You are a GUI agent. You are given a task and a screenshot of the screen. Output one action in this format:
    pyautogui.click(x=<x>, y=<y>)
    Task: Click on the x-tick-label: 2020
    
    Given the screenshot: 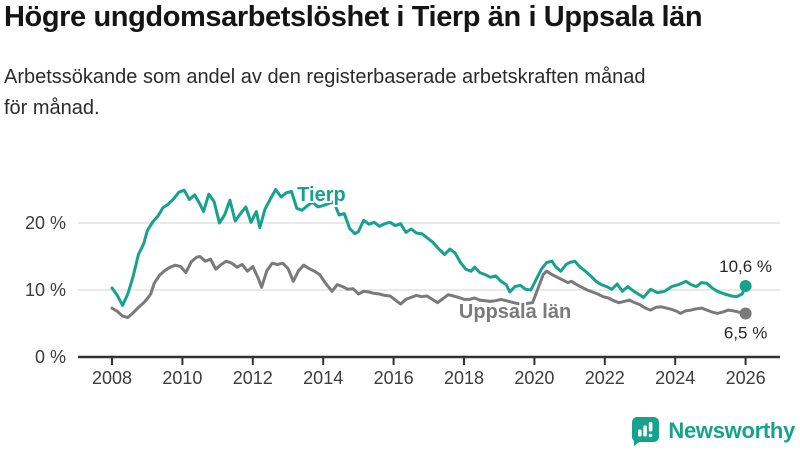 What is the action you would take?
    pyautogui.click(x=534, y=378)
    